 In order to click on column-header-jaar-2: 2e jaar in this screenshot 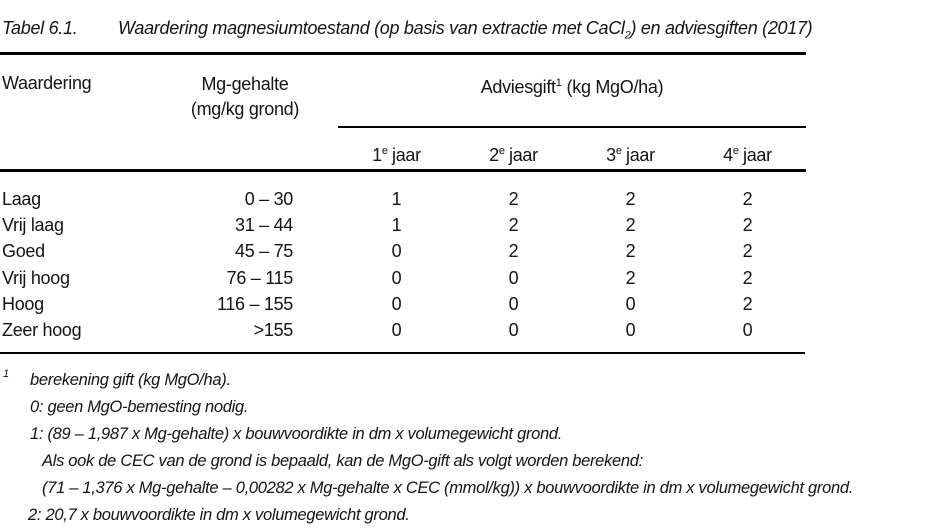, I will do `click(513, 153)`.